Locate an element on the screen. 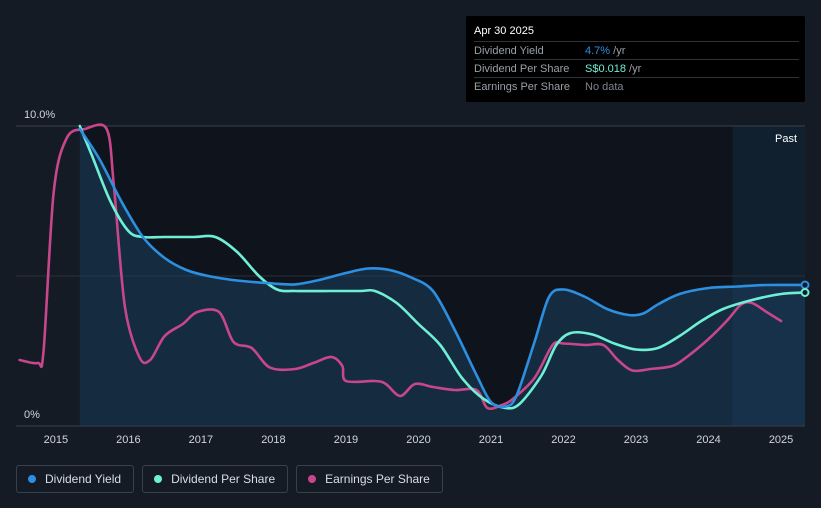 Image resolution: width=821 pixels, height=508 pixels. legend-label: Earnings Per Share is located at coordinates (377, 479).